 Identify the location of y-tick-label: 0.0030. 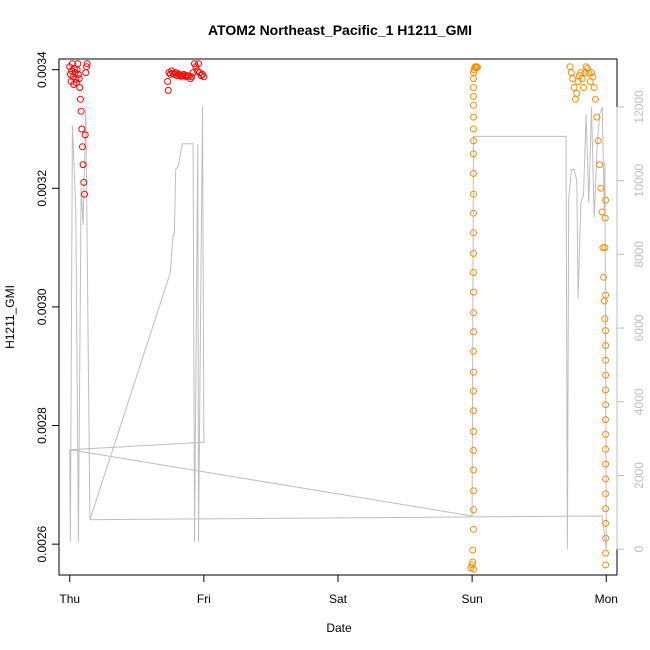
(42, 306).